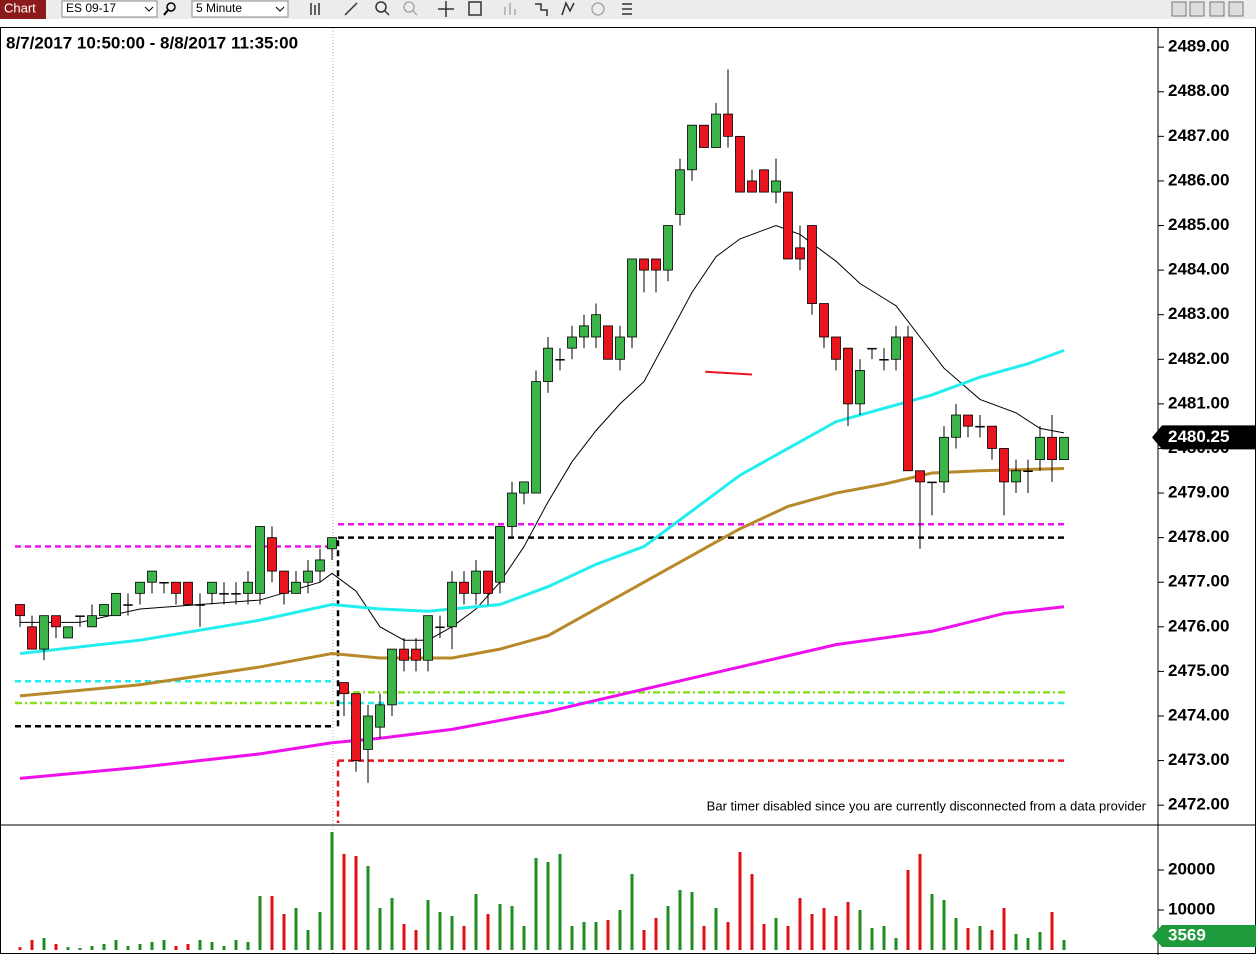 The width and height of the screenshot is (1256, 960). I want to click on y-tick-label: 2483.00, so click(1198, 313).